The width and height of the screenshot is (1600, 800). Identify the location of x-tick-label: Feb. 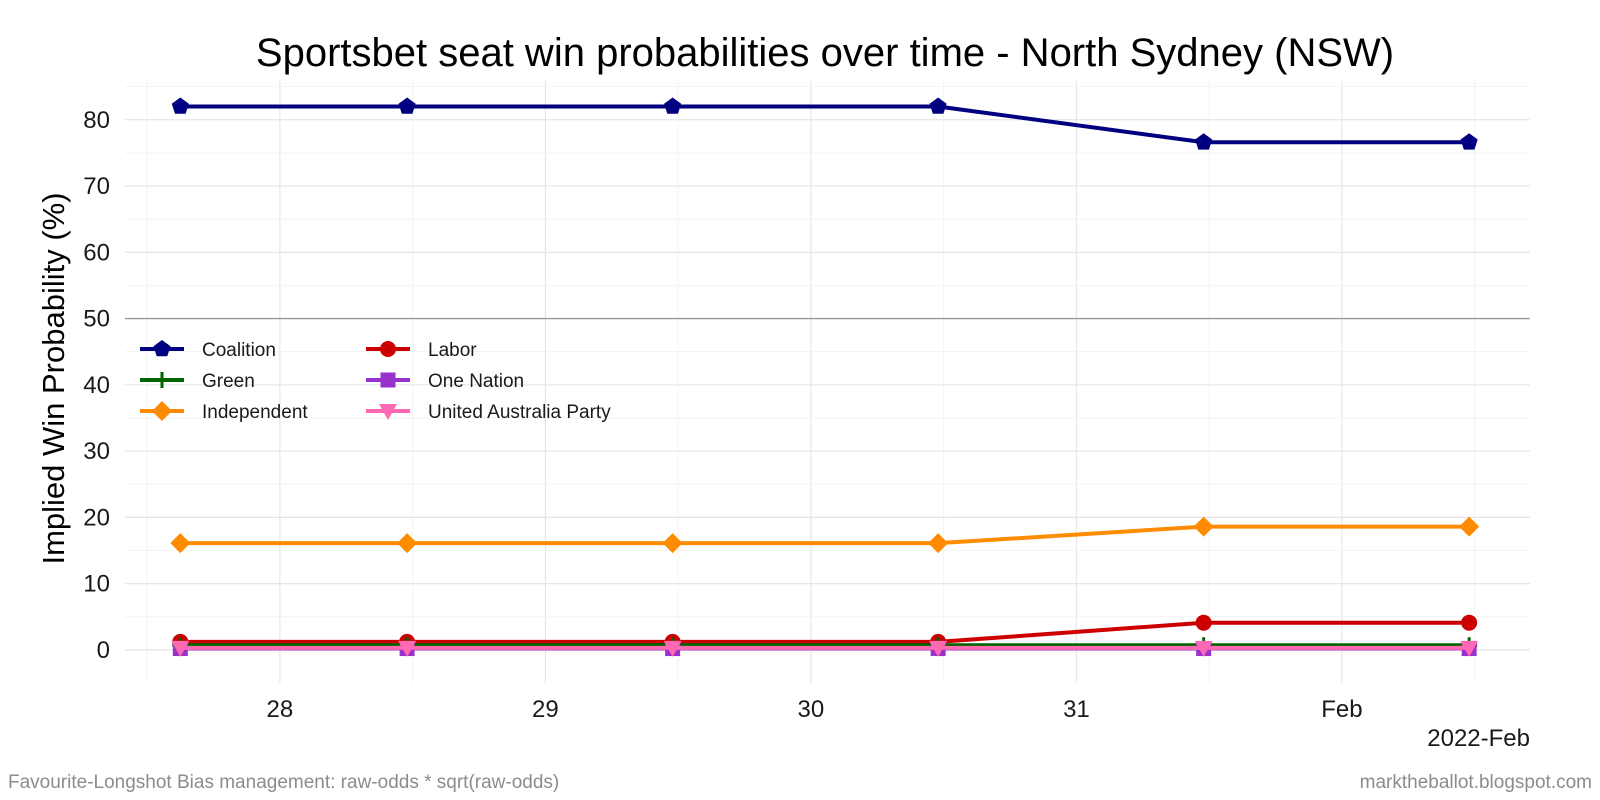
(1341, 709).